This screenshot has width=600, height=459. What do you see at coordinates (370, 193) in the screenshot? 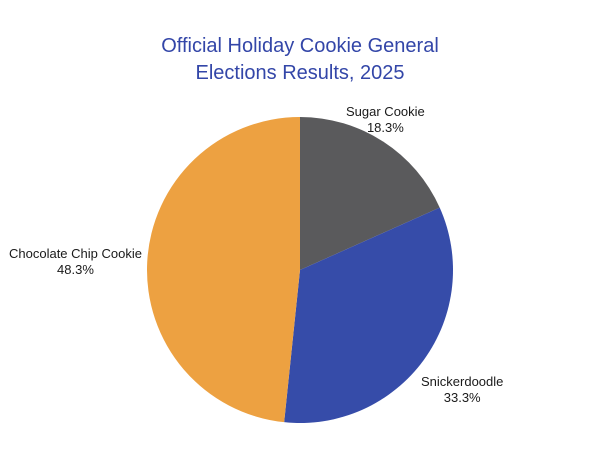
I see `pie-slice-sugar-cookie` at bounding box center [370, 193].